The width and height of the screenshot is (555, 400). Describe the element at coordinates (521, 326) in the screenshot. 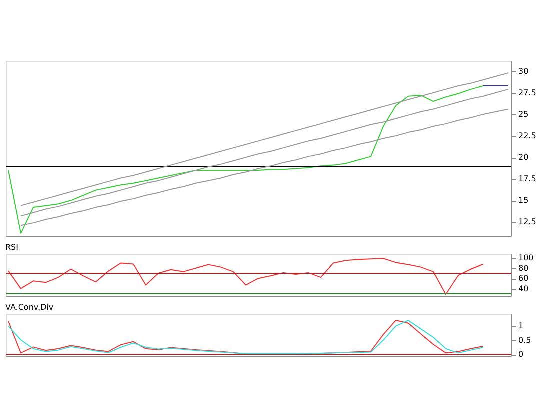

I see `y-tick-label: 1` at that location.